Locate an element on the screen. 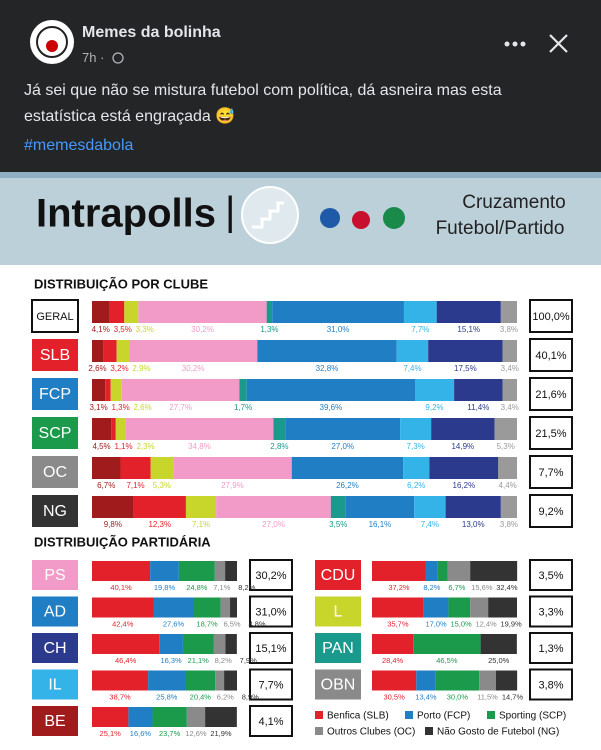 The image size is (601, 750). value-label: 31,0% is located at coordinates (338, 329).